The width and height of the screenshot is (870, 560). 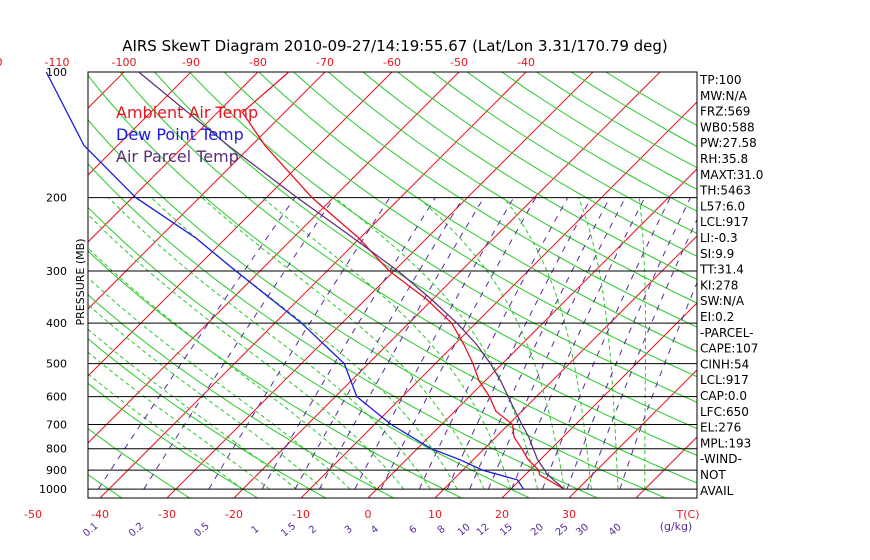 I want to click on index-item: NOT, so click(x=713, y=475).